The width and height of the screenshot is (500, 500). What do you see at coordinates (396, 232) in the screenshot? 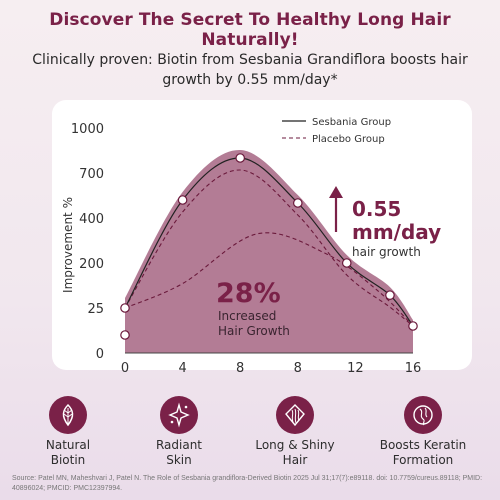
I see `growth-unit: mm/day` at bounding box center [396, 232].